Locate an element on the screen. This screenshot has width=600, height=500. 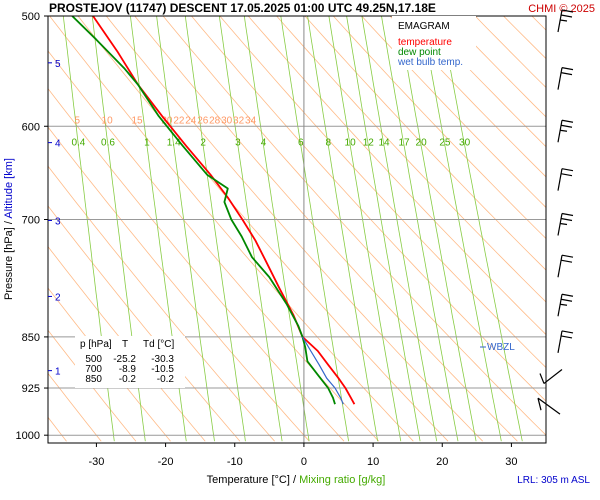
legend-item-dew-point: dew point is located at coordinates (419, 52).